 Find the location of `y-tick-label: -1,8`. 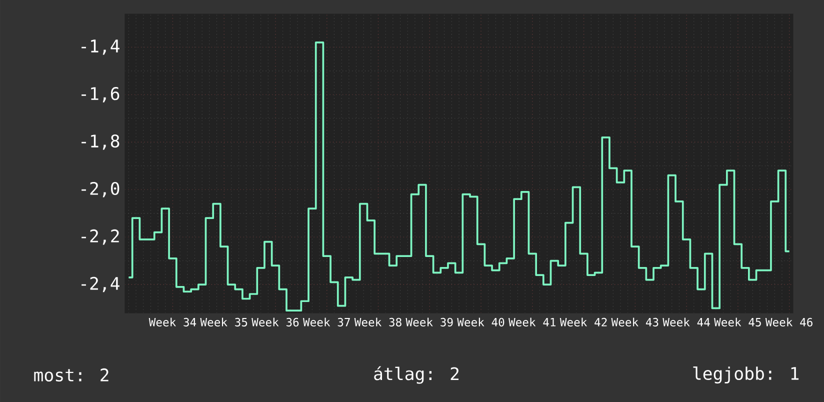

y-tick-label: -1,8 is located at coordinates (101, 142).